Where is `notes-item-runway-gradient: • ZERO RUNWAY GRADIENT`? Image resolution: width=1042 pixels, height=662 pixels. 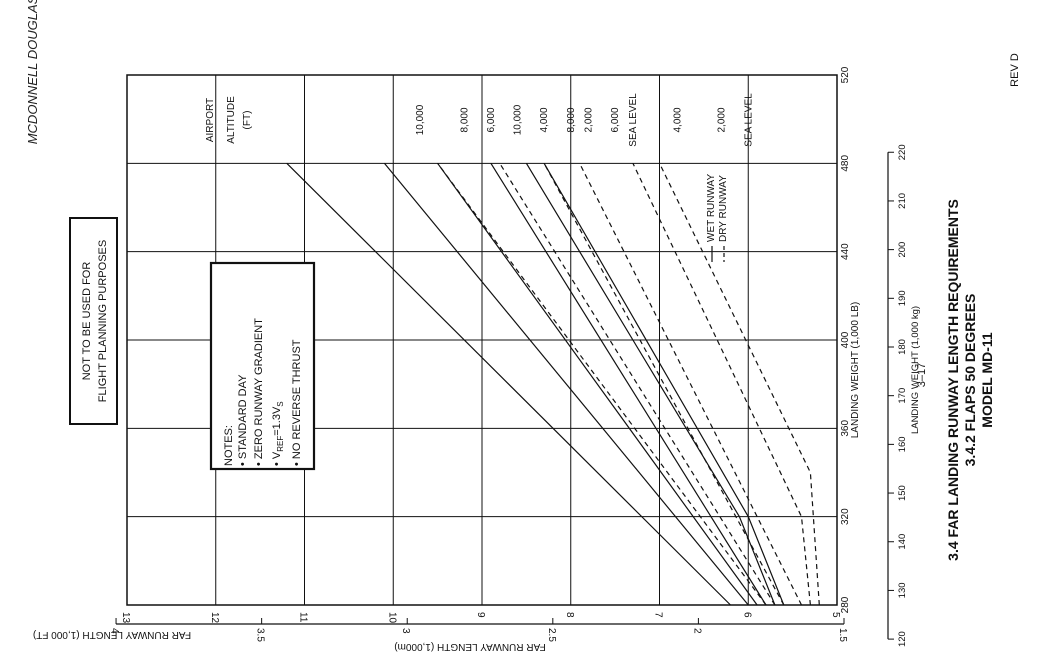
notes-item-runway-gradient: • ZERO RUNWAY GRADIENT is located at coordinates (259, 392).